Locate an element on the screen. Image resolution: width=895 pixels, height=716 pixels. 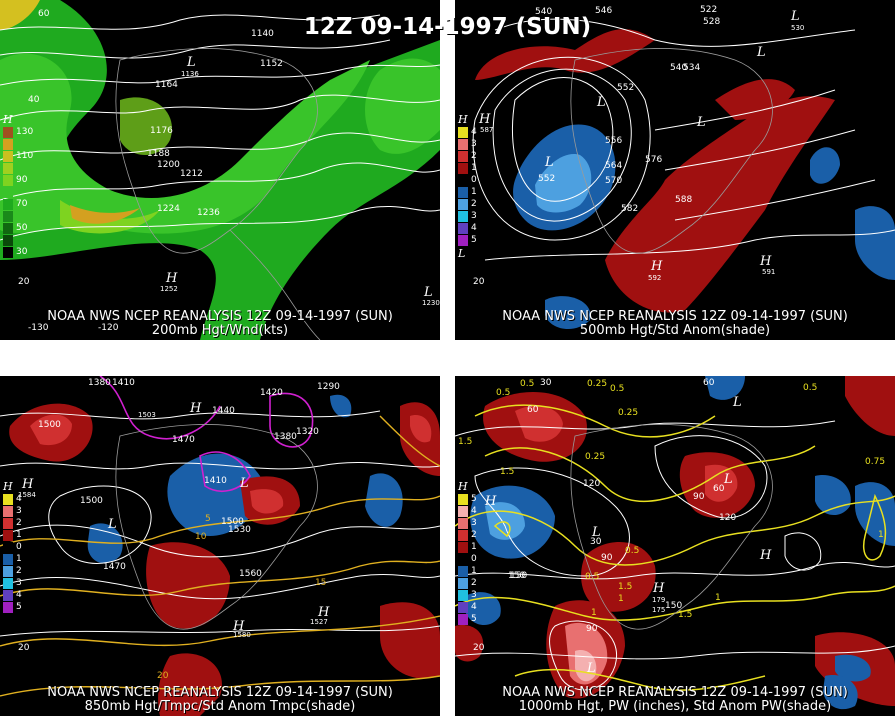
longitude-label: -120 is located at coordinates (108, 328).